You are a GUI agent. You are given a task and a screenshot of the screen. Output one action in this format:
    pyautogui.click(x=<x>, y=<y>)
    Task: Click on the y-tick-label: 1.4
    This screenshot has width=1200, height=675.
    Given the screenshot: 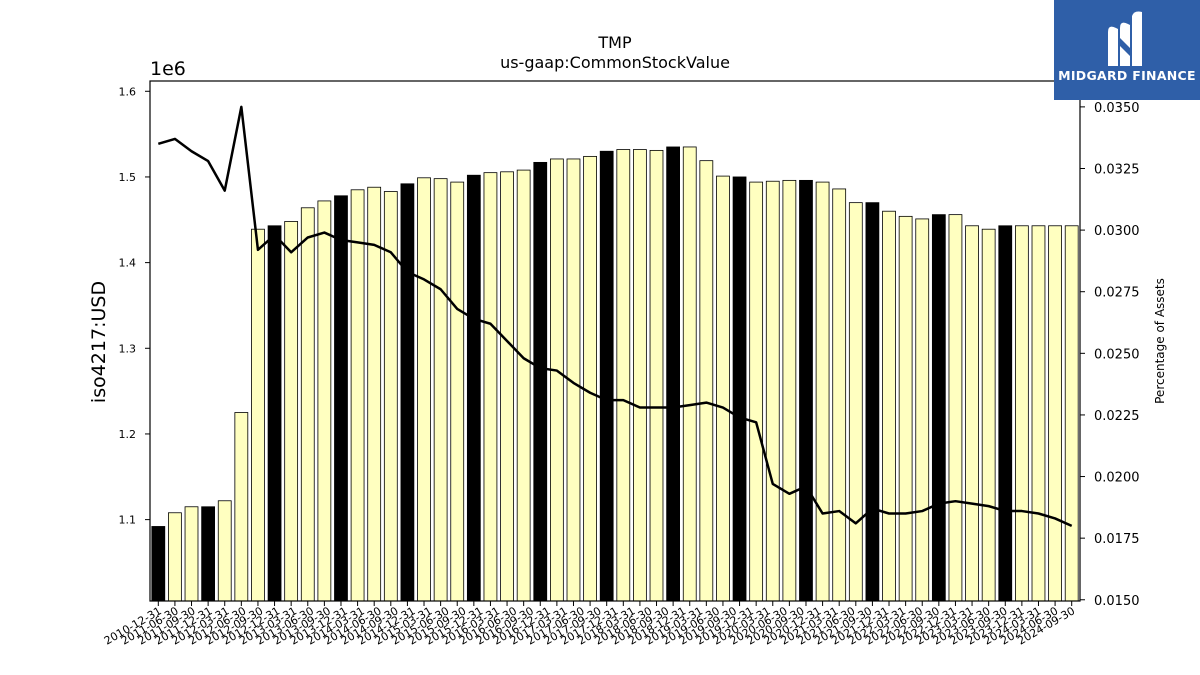 What is the action you would take?
    pyautogui.click(x=128, y=263)
    